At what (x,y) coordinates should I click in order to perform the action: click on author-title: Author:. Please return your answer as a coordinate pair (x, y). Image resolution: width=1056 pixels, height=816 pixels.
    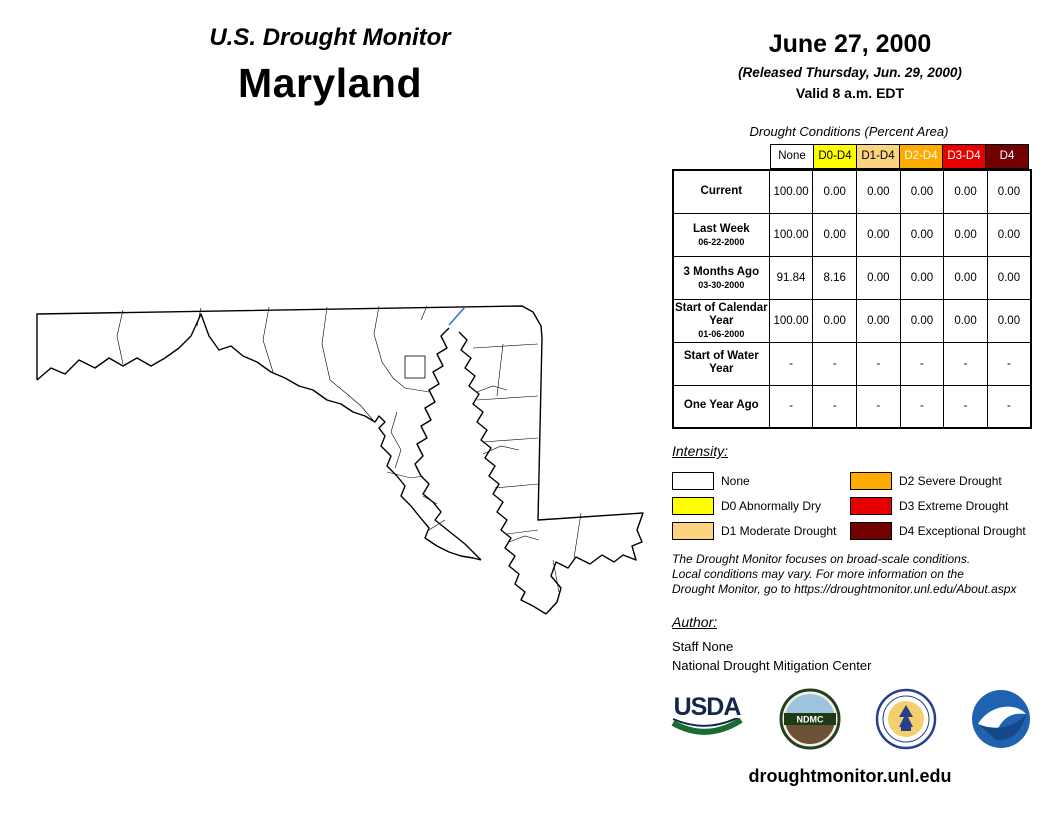
    Looking at the image, I should click on (695, 622).